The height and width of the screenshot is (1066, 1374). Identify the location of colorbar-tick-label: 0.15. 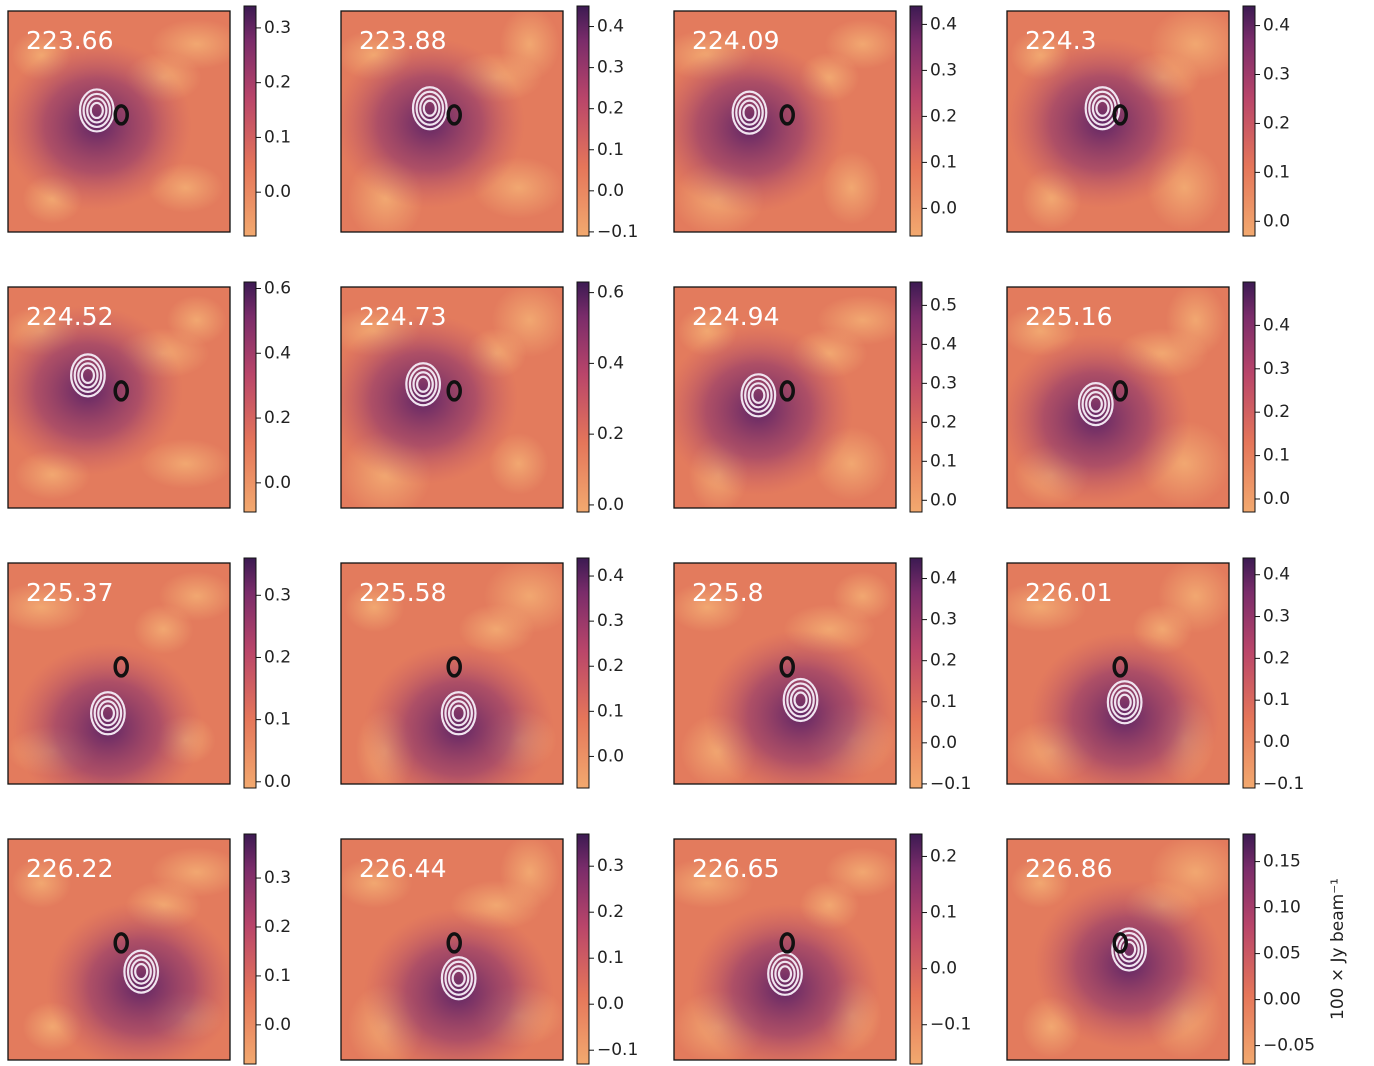
(1282, 862).